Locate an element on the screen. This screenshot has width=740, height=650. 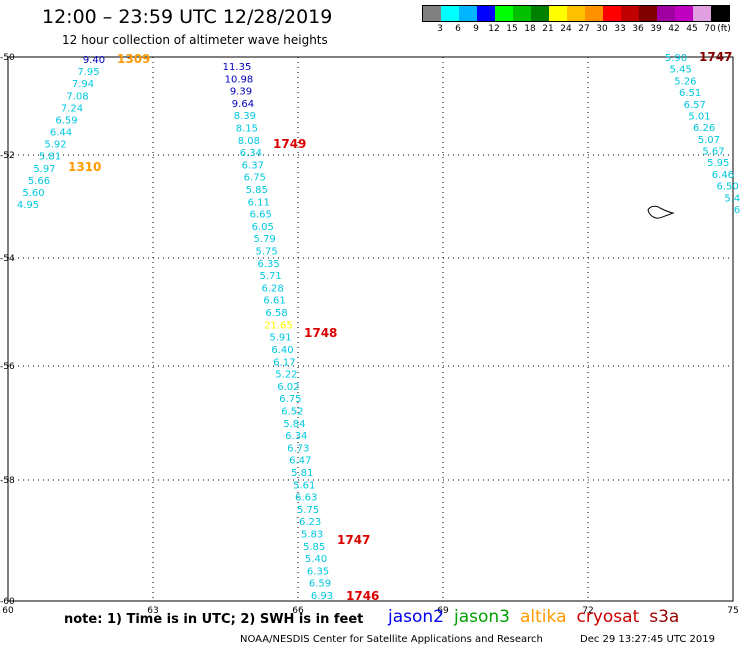
legend-label: 24 is located at coordinates (566, 29).